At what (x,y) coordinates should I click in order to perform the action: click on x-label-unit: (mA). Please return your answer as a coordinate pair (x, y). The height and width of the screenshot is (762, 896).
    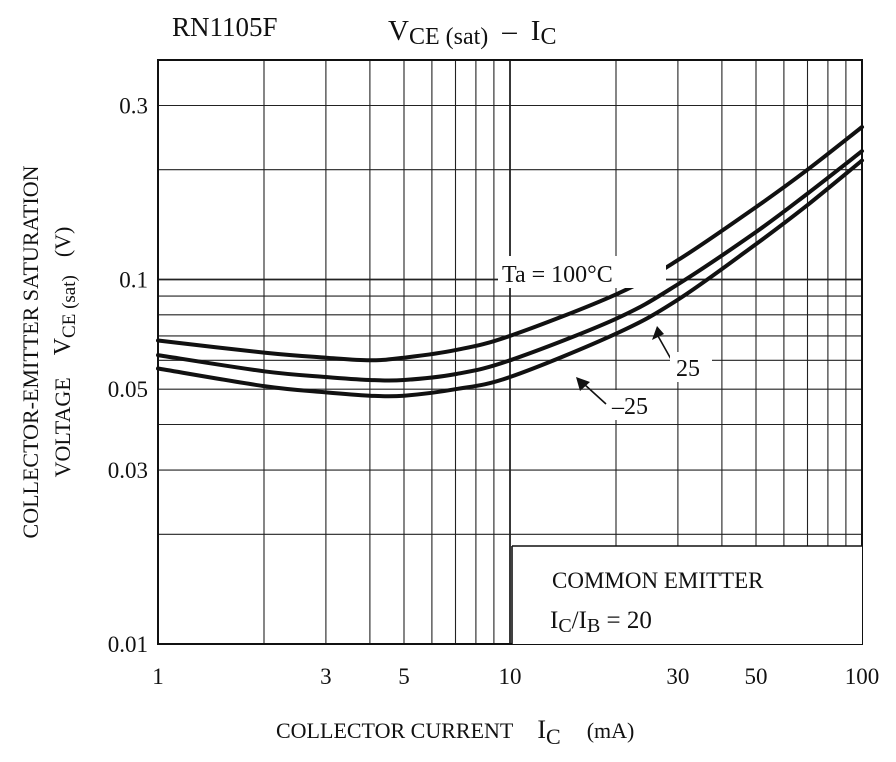
    Looking at the image, I should click on (611, 730).